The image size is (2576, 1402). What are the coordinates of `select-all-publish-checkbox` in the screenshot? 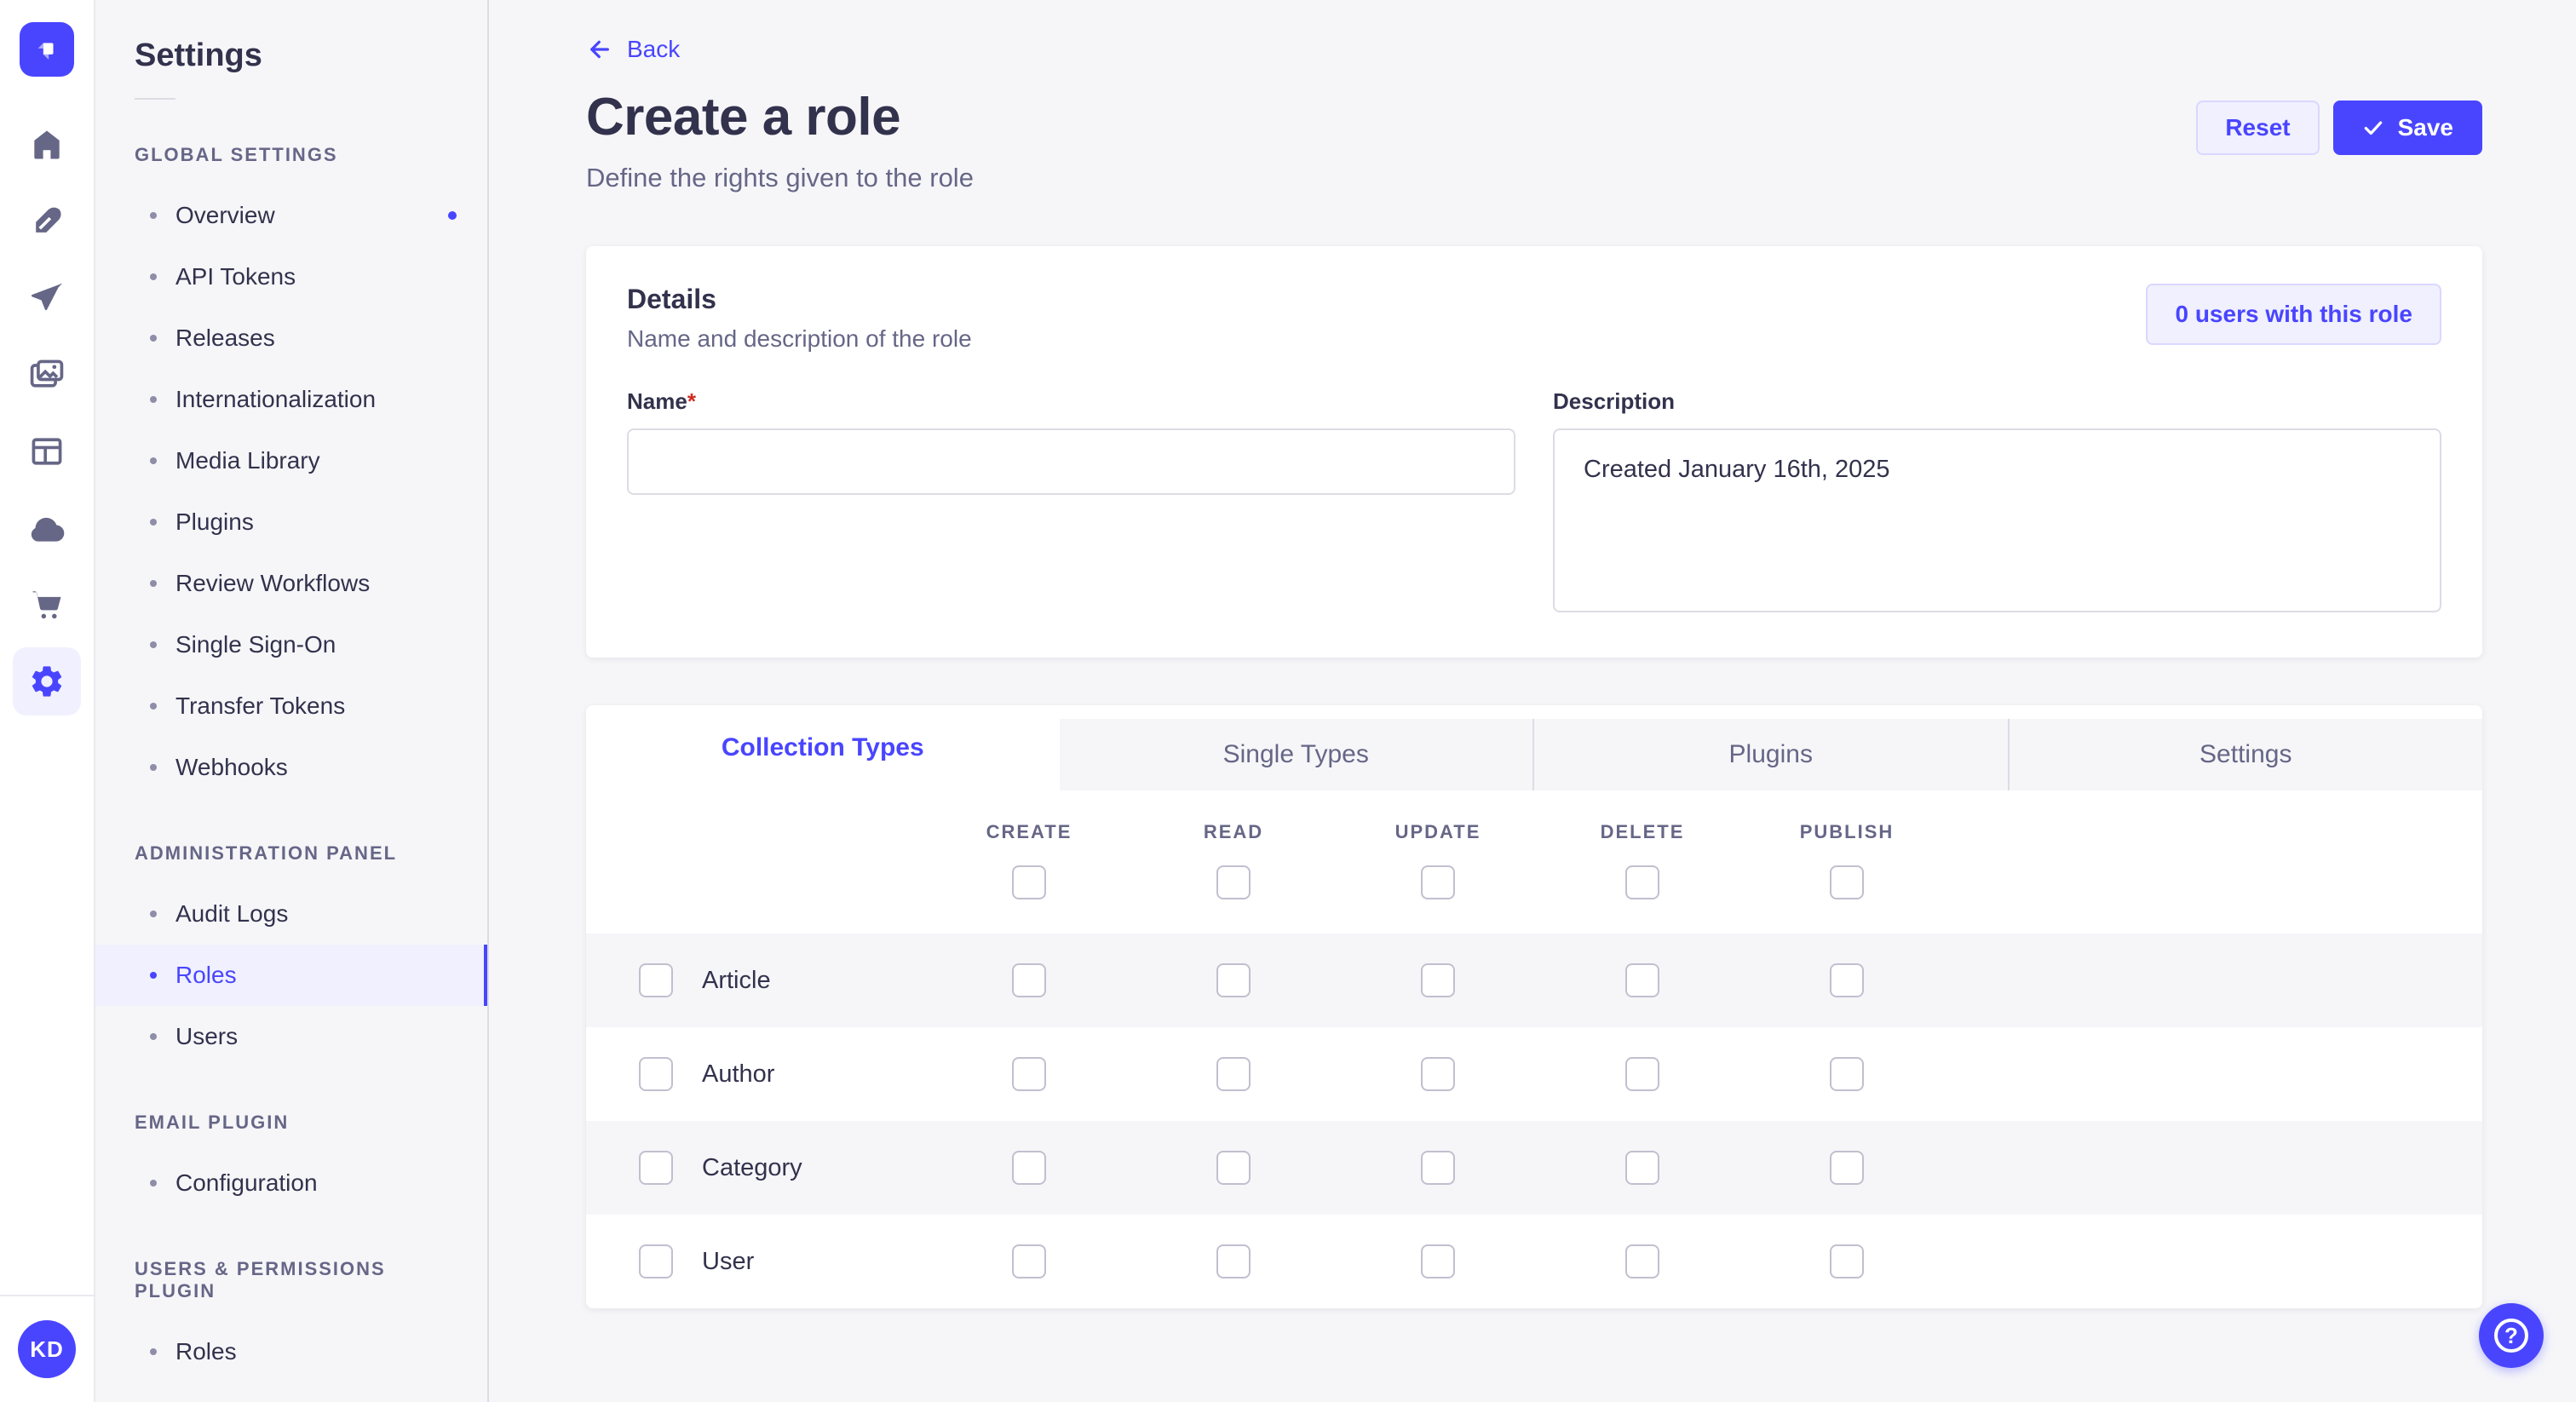 It's located at (1847, 882).